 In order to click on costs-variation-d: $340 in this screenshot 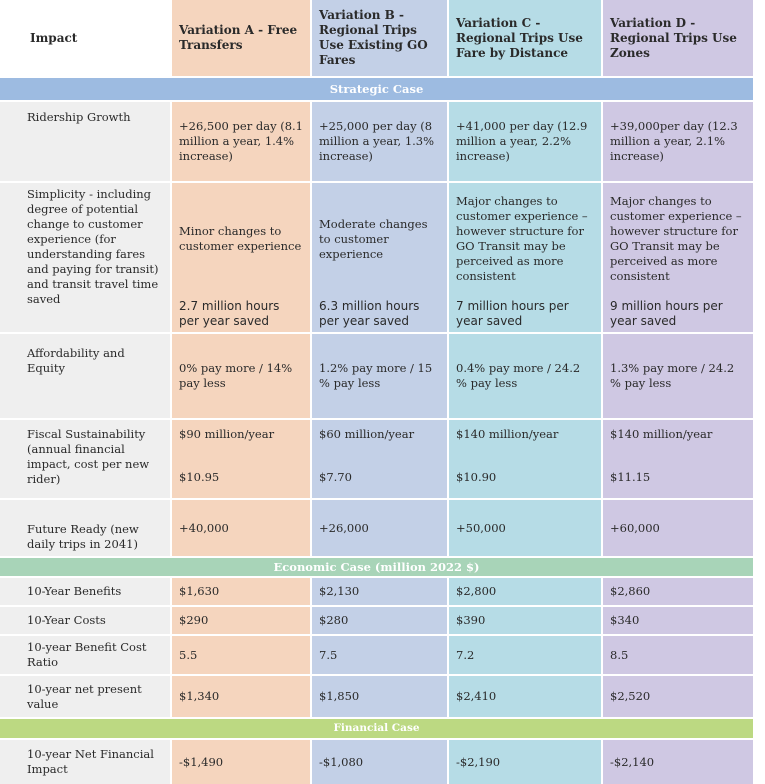, I will do `click(678, 620)`.